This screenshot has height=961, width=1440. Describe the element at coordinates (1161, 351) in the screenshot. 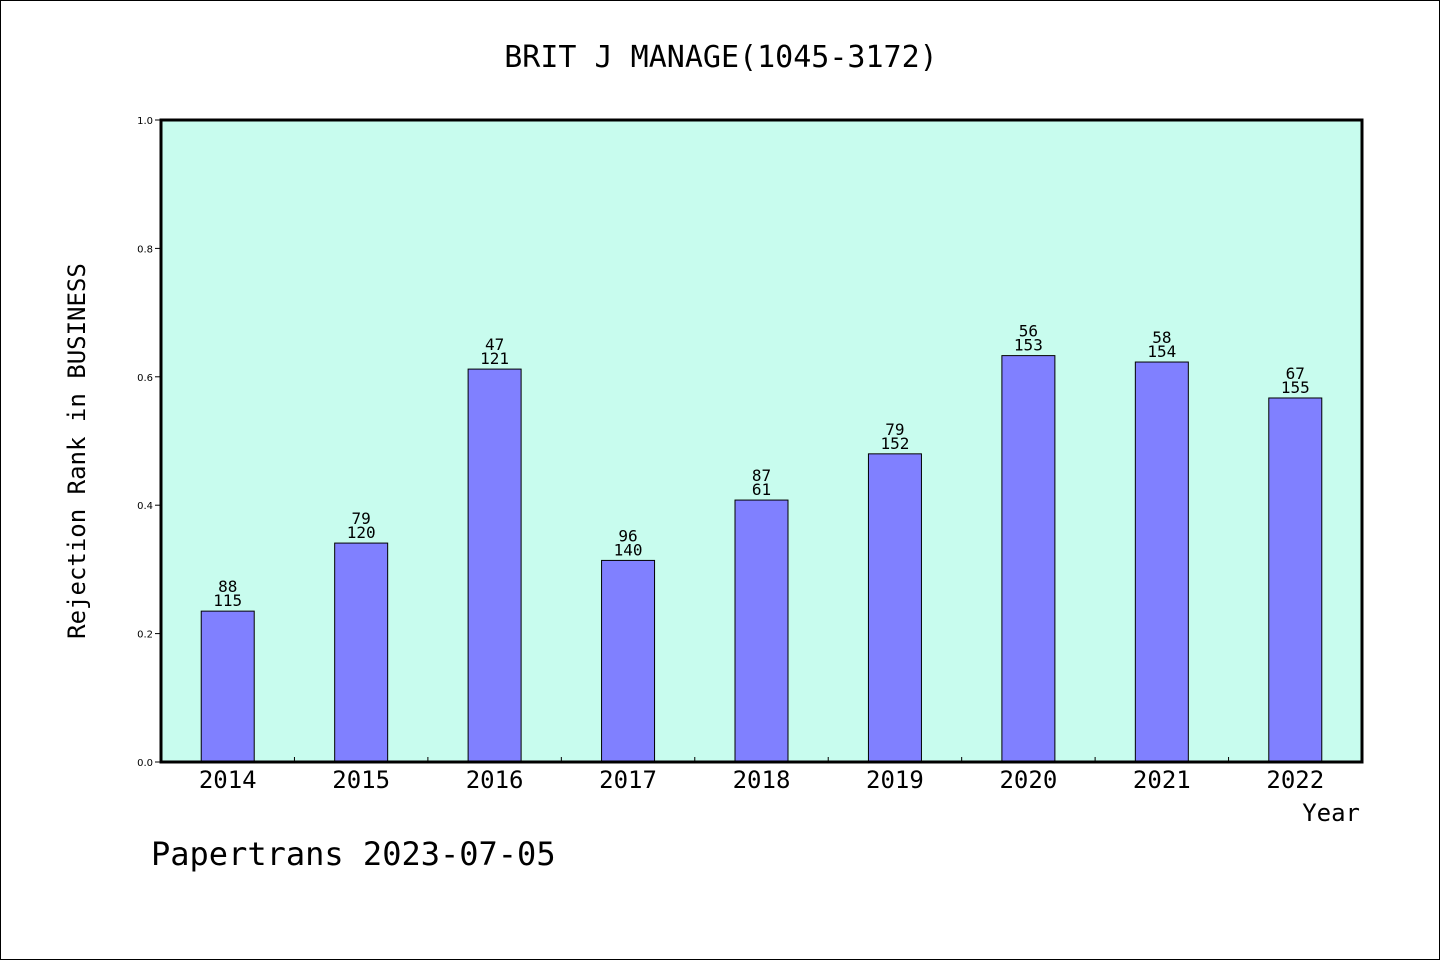

I see `total-label: 154` at that location.